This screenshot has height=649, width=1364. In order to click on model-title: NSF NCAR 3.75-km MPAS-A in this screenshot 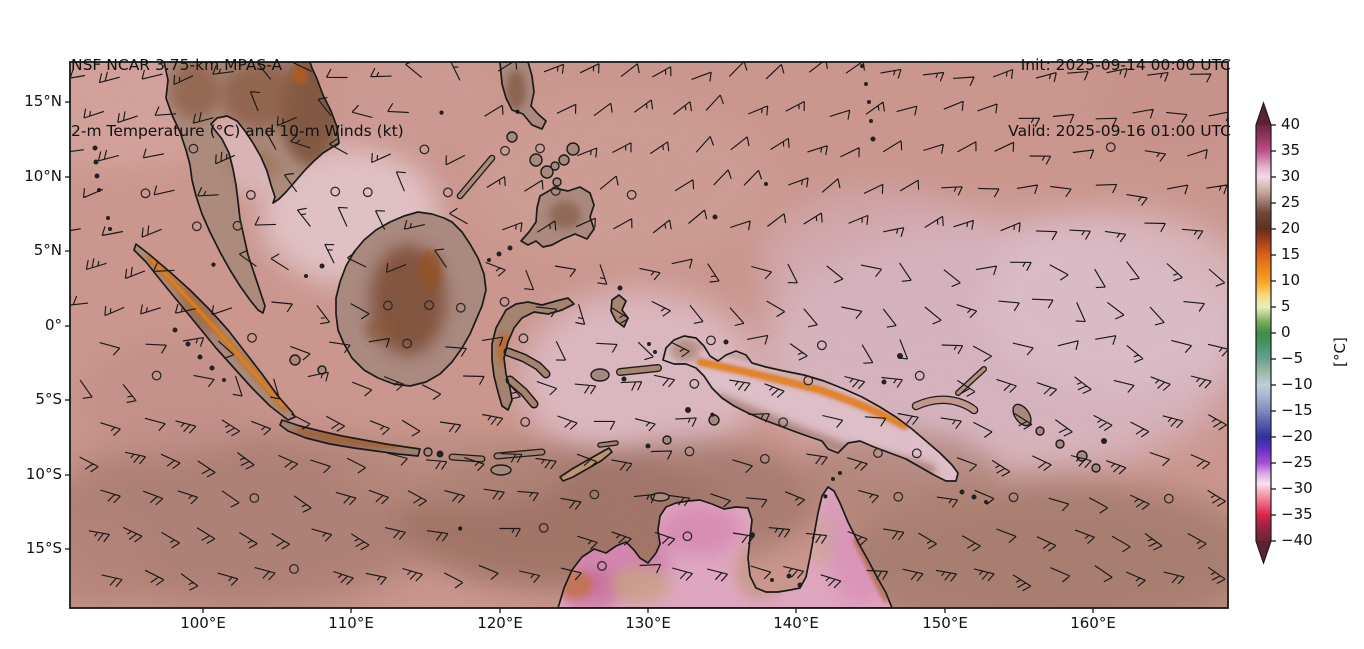, I will do `click(177, 65)`.